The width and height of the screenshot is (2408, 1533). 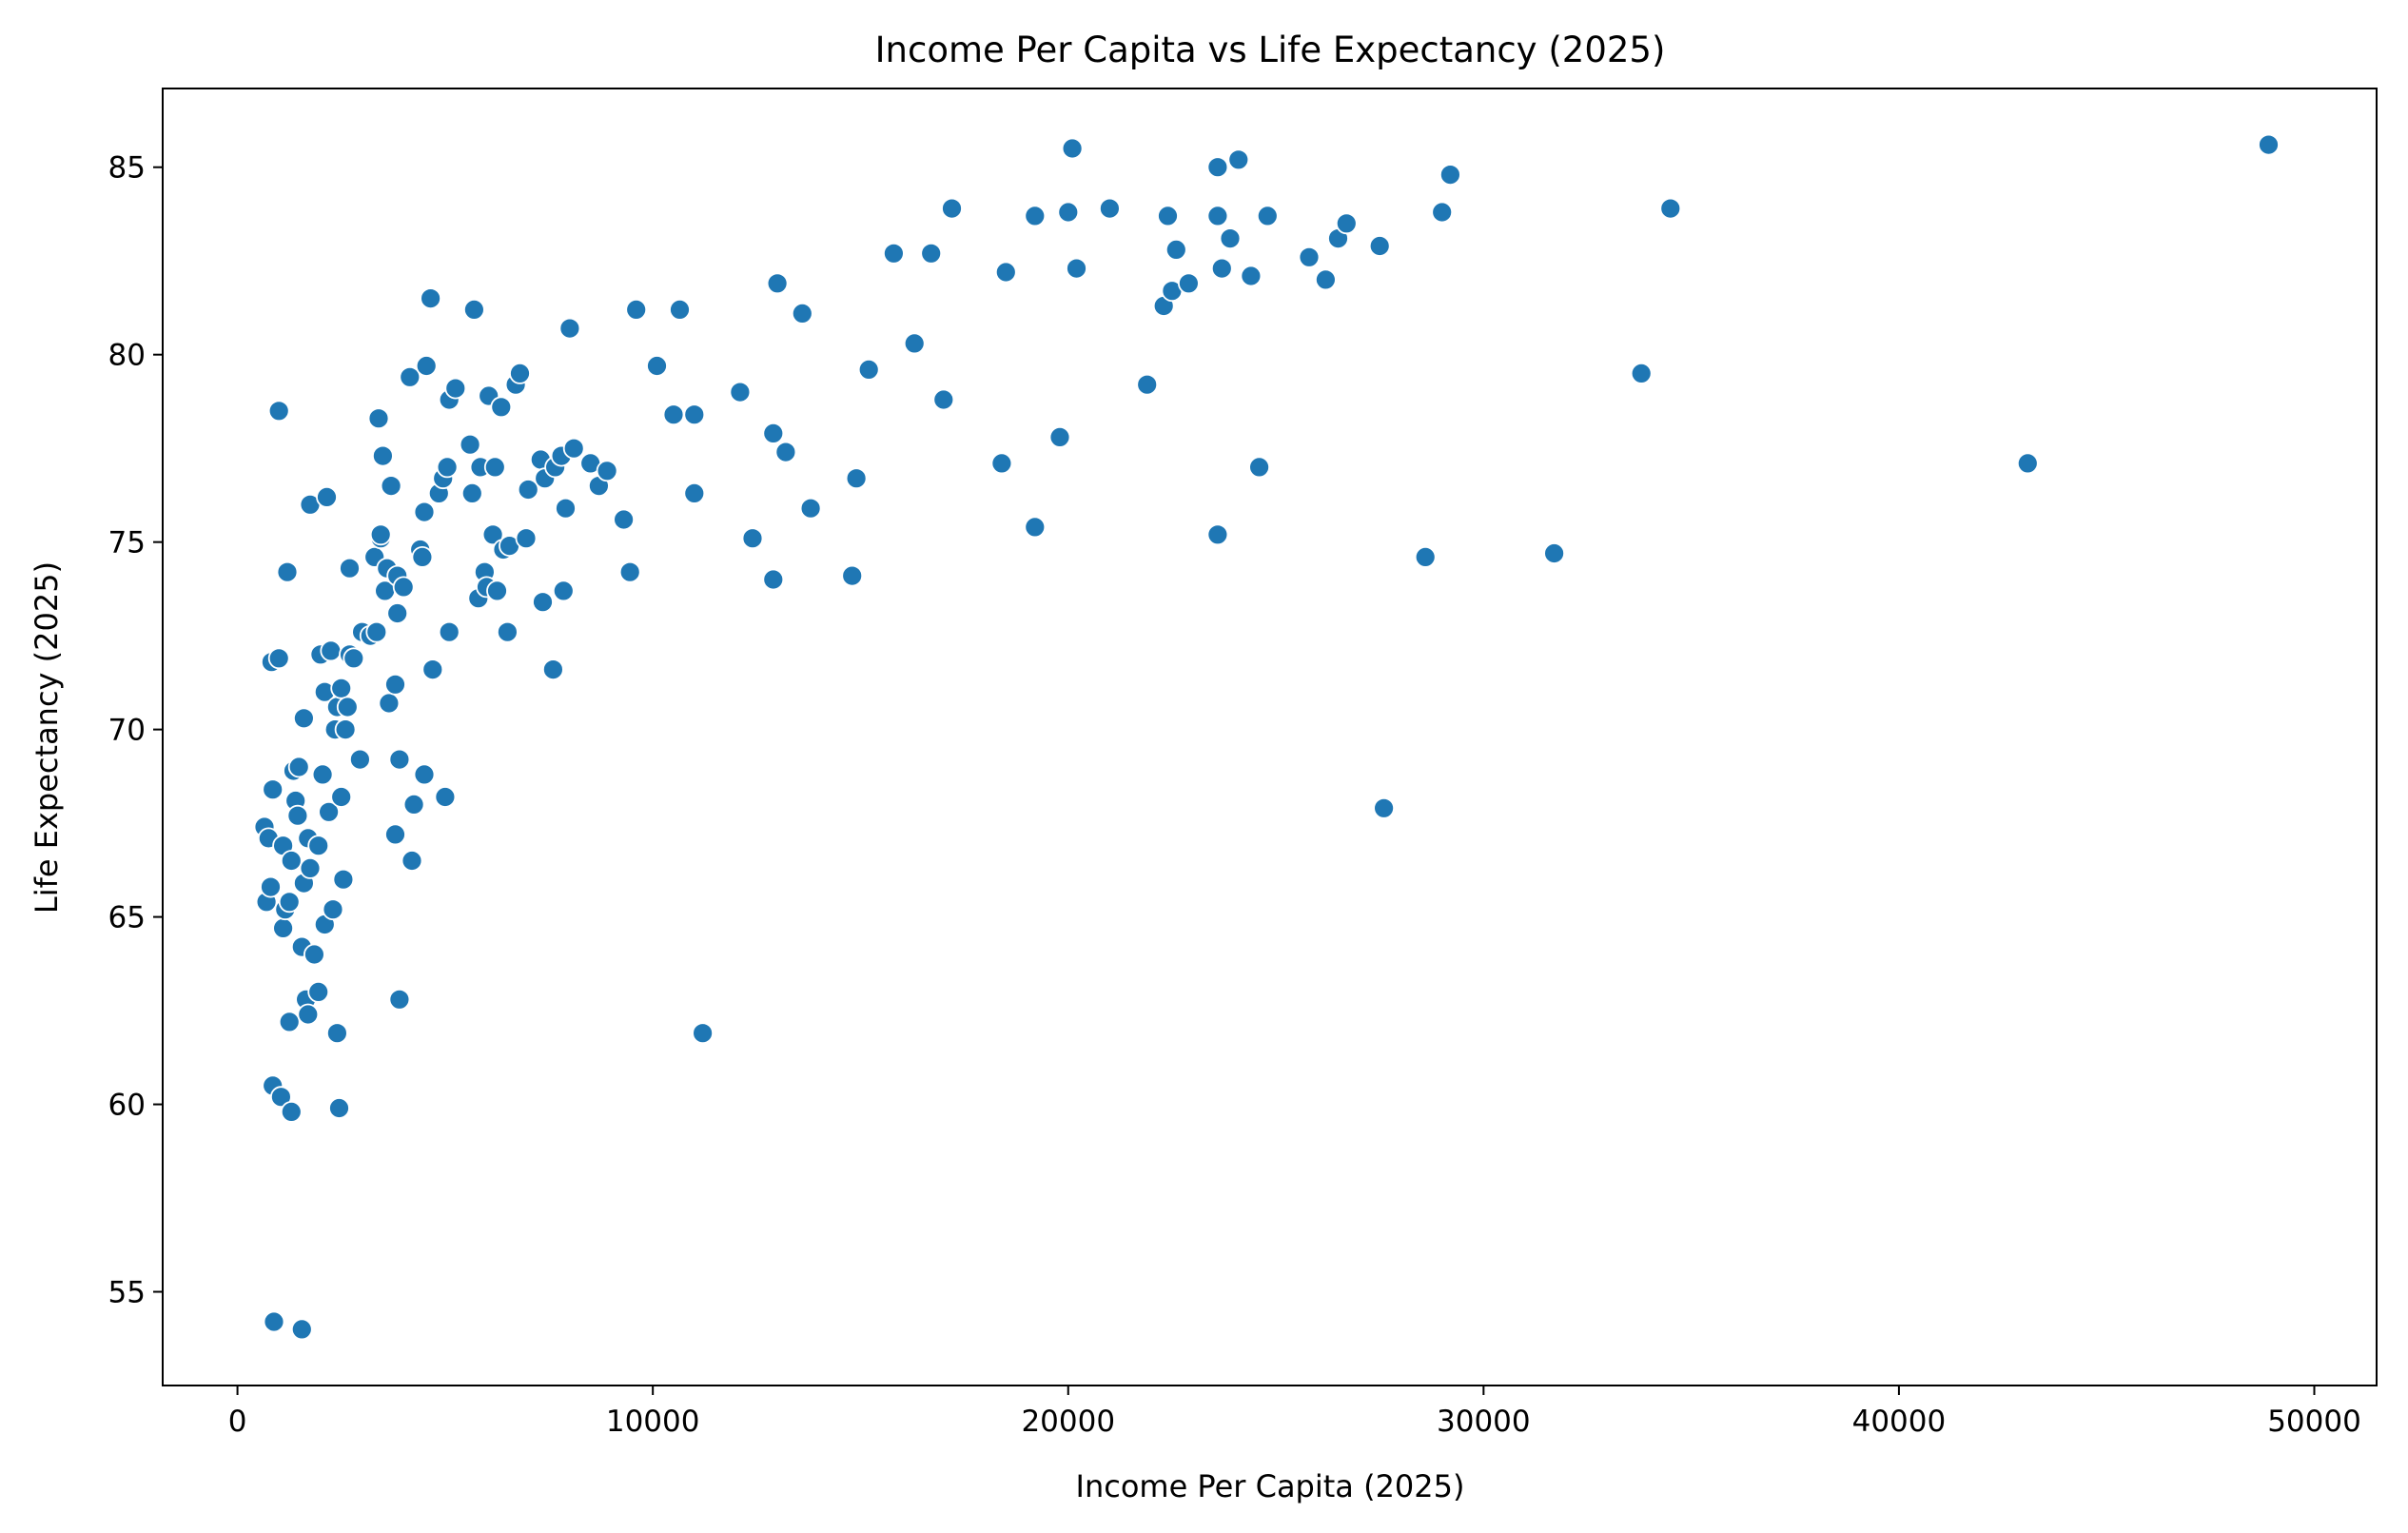 What do you see at coordinates (127, 1106) in the screenshot?
I see `y-tick-label: 60` at bounding box center [127, 1106].